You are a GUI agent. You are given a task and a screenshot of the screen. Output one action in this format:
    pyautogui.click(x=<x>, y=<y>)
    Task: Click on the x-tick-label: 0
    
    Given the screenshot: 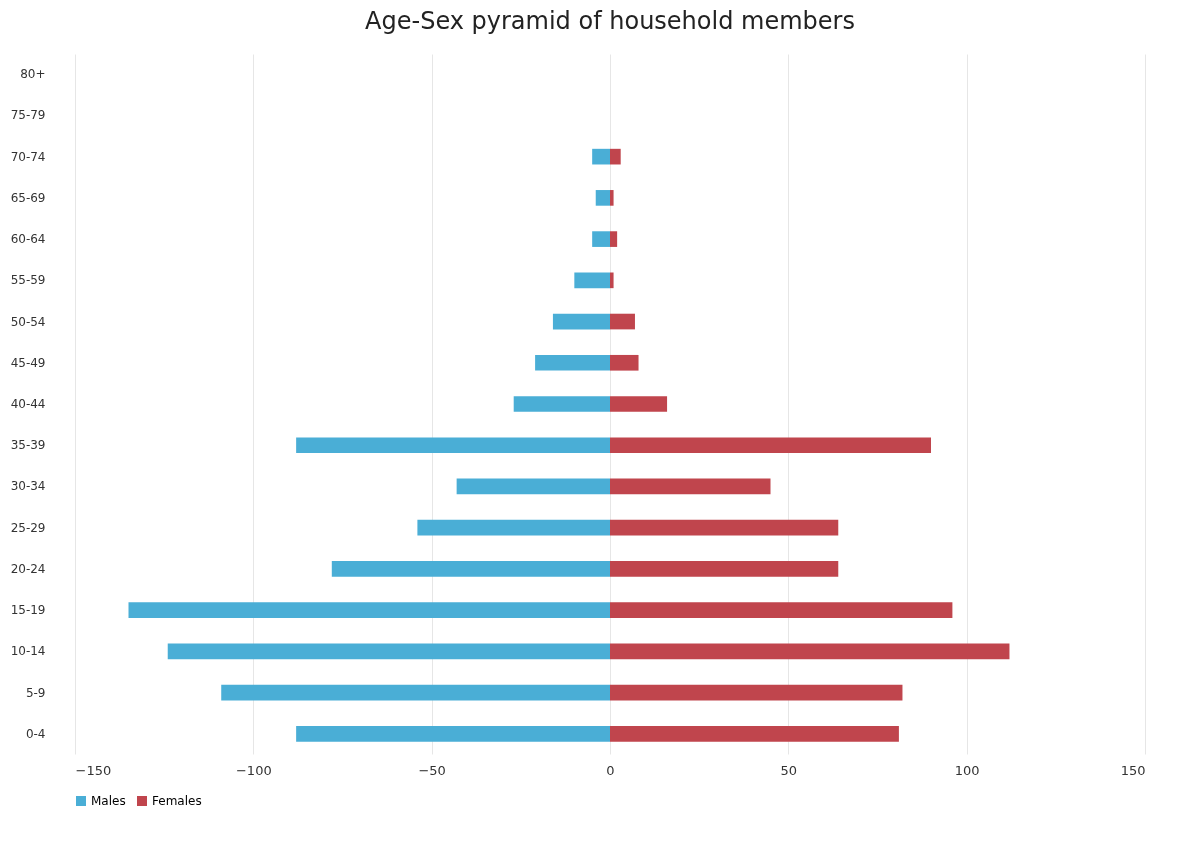 What is the action you would take?
    pyautogui.click(x=610, y=770)
    